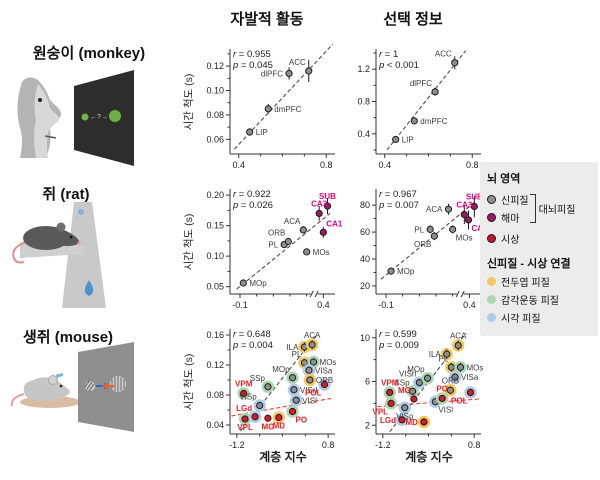 The image size is (600, 480). Describe the element at coordinates (388, 54) in the screenshot. I see `svg-text: r = 1` at that location.